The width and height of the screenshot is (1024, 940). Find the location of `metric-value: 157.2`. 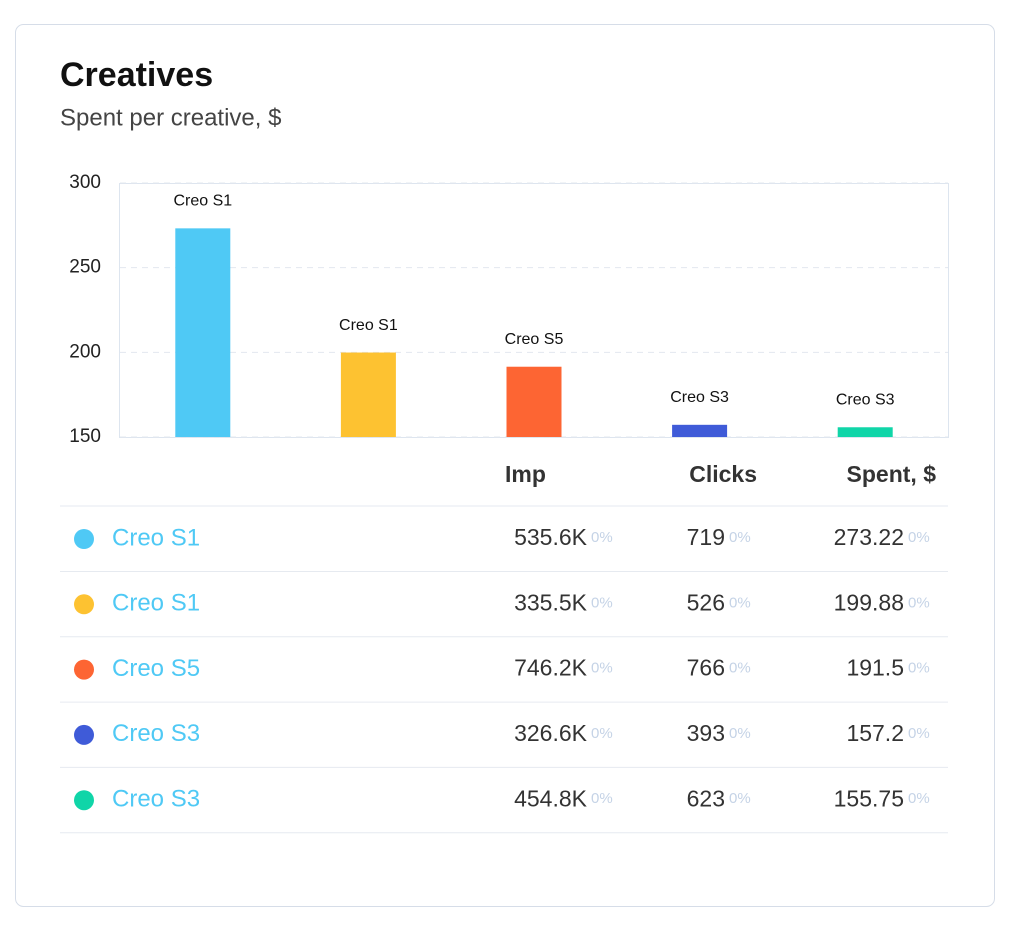

metric-value: 157.2 is located at coordinates (875, 733).